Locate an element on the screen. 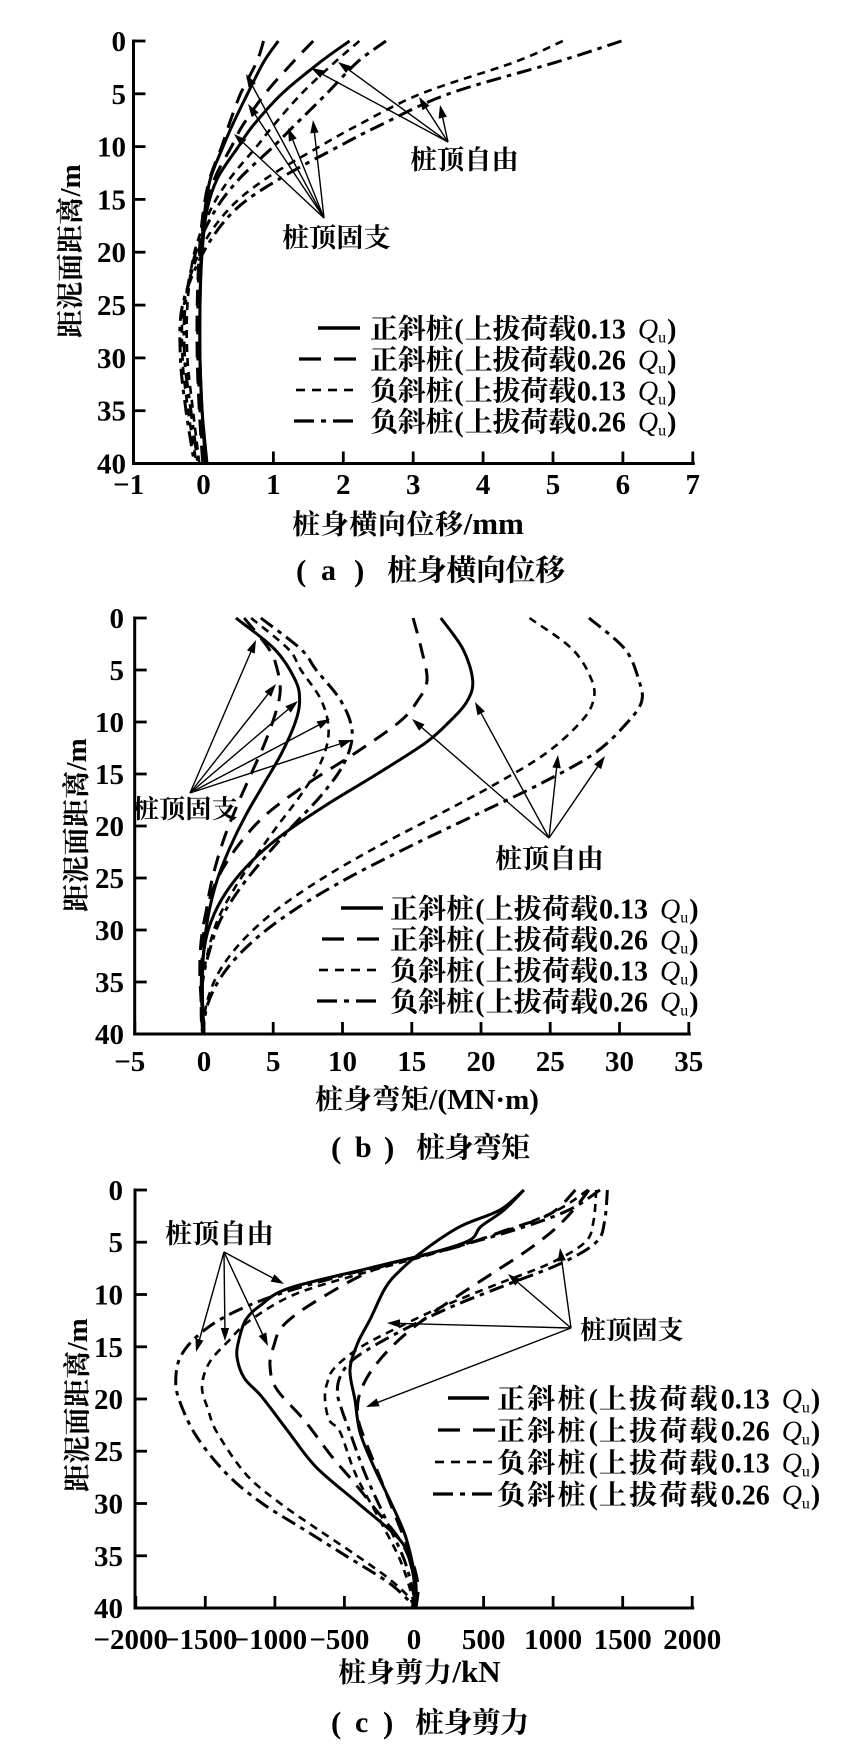 This screenshot has width=856, height=1751. svg-text: 1 is located at coordinates (273, 485).